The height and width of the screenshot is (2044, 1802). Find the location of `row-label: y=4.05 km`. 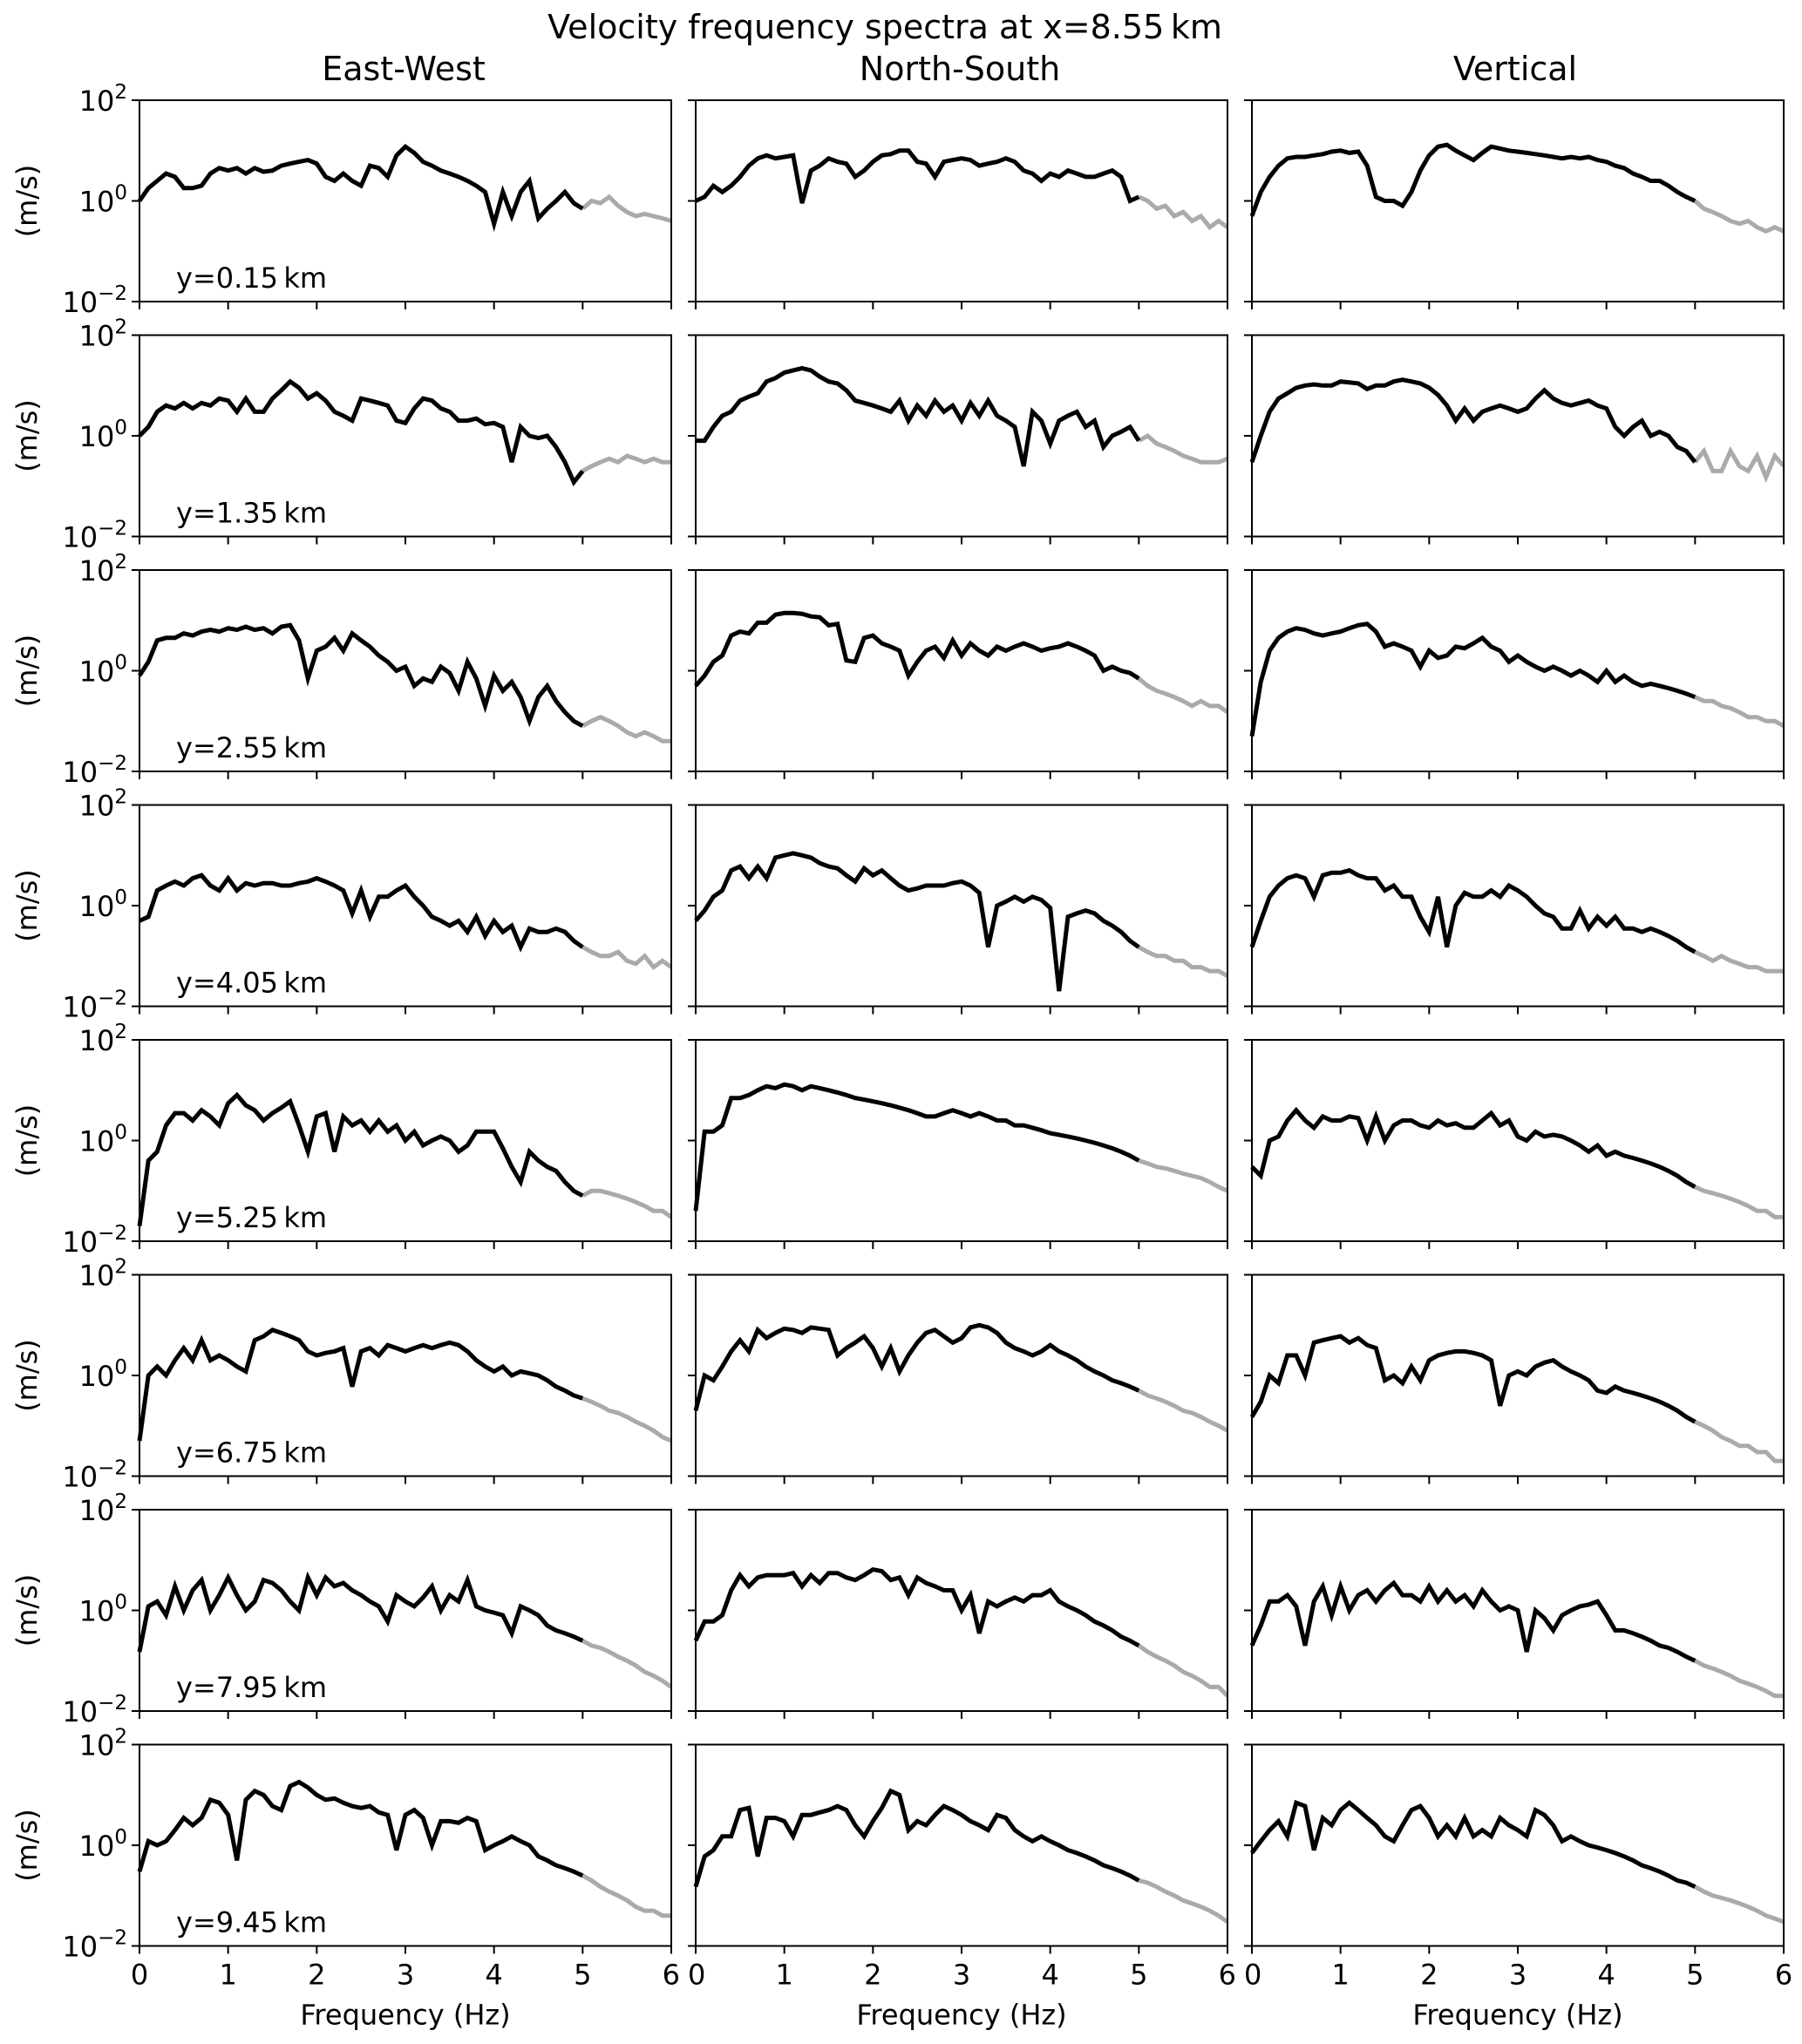

row-label: y=4.05 km is located at coordinates (251, 983).